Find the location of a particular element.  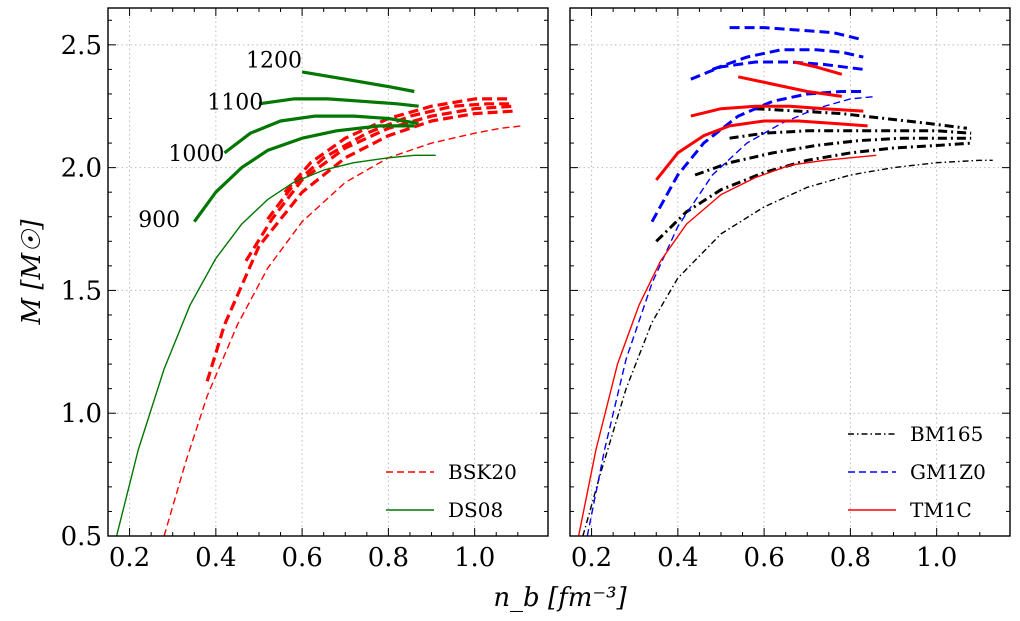

legend-label: DS08 is located at coordinates (475, 510).